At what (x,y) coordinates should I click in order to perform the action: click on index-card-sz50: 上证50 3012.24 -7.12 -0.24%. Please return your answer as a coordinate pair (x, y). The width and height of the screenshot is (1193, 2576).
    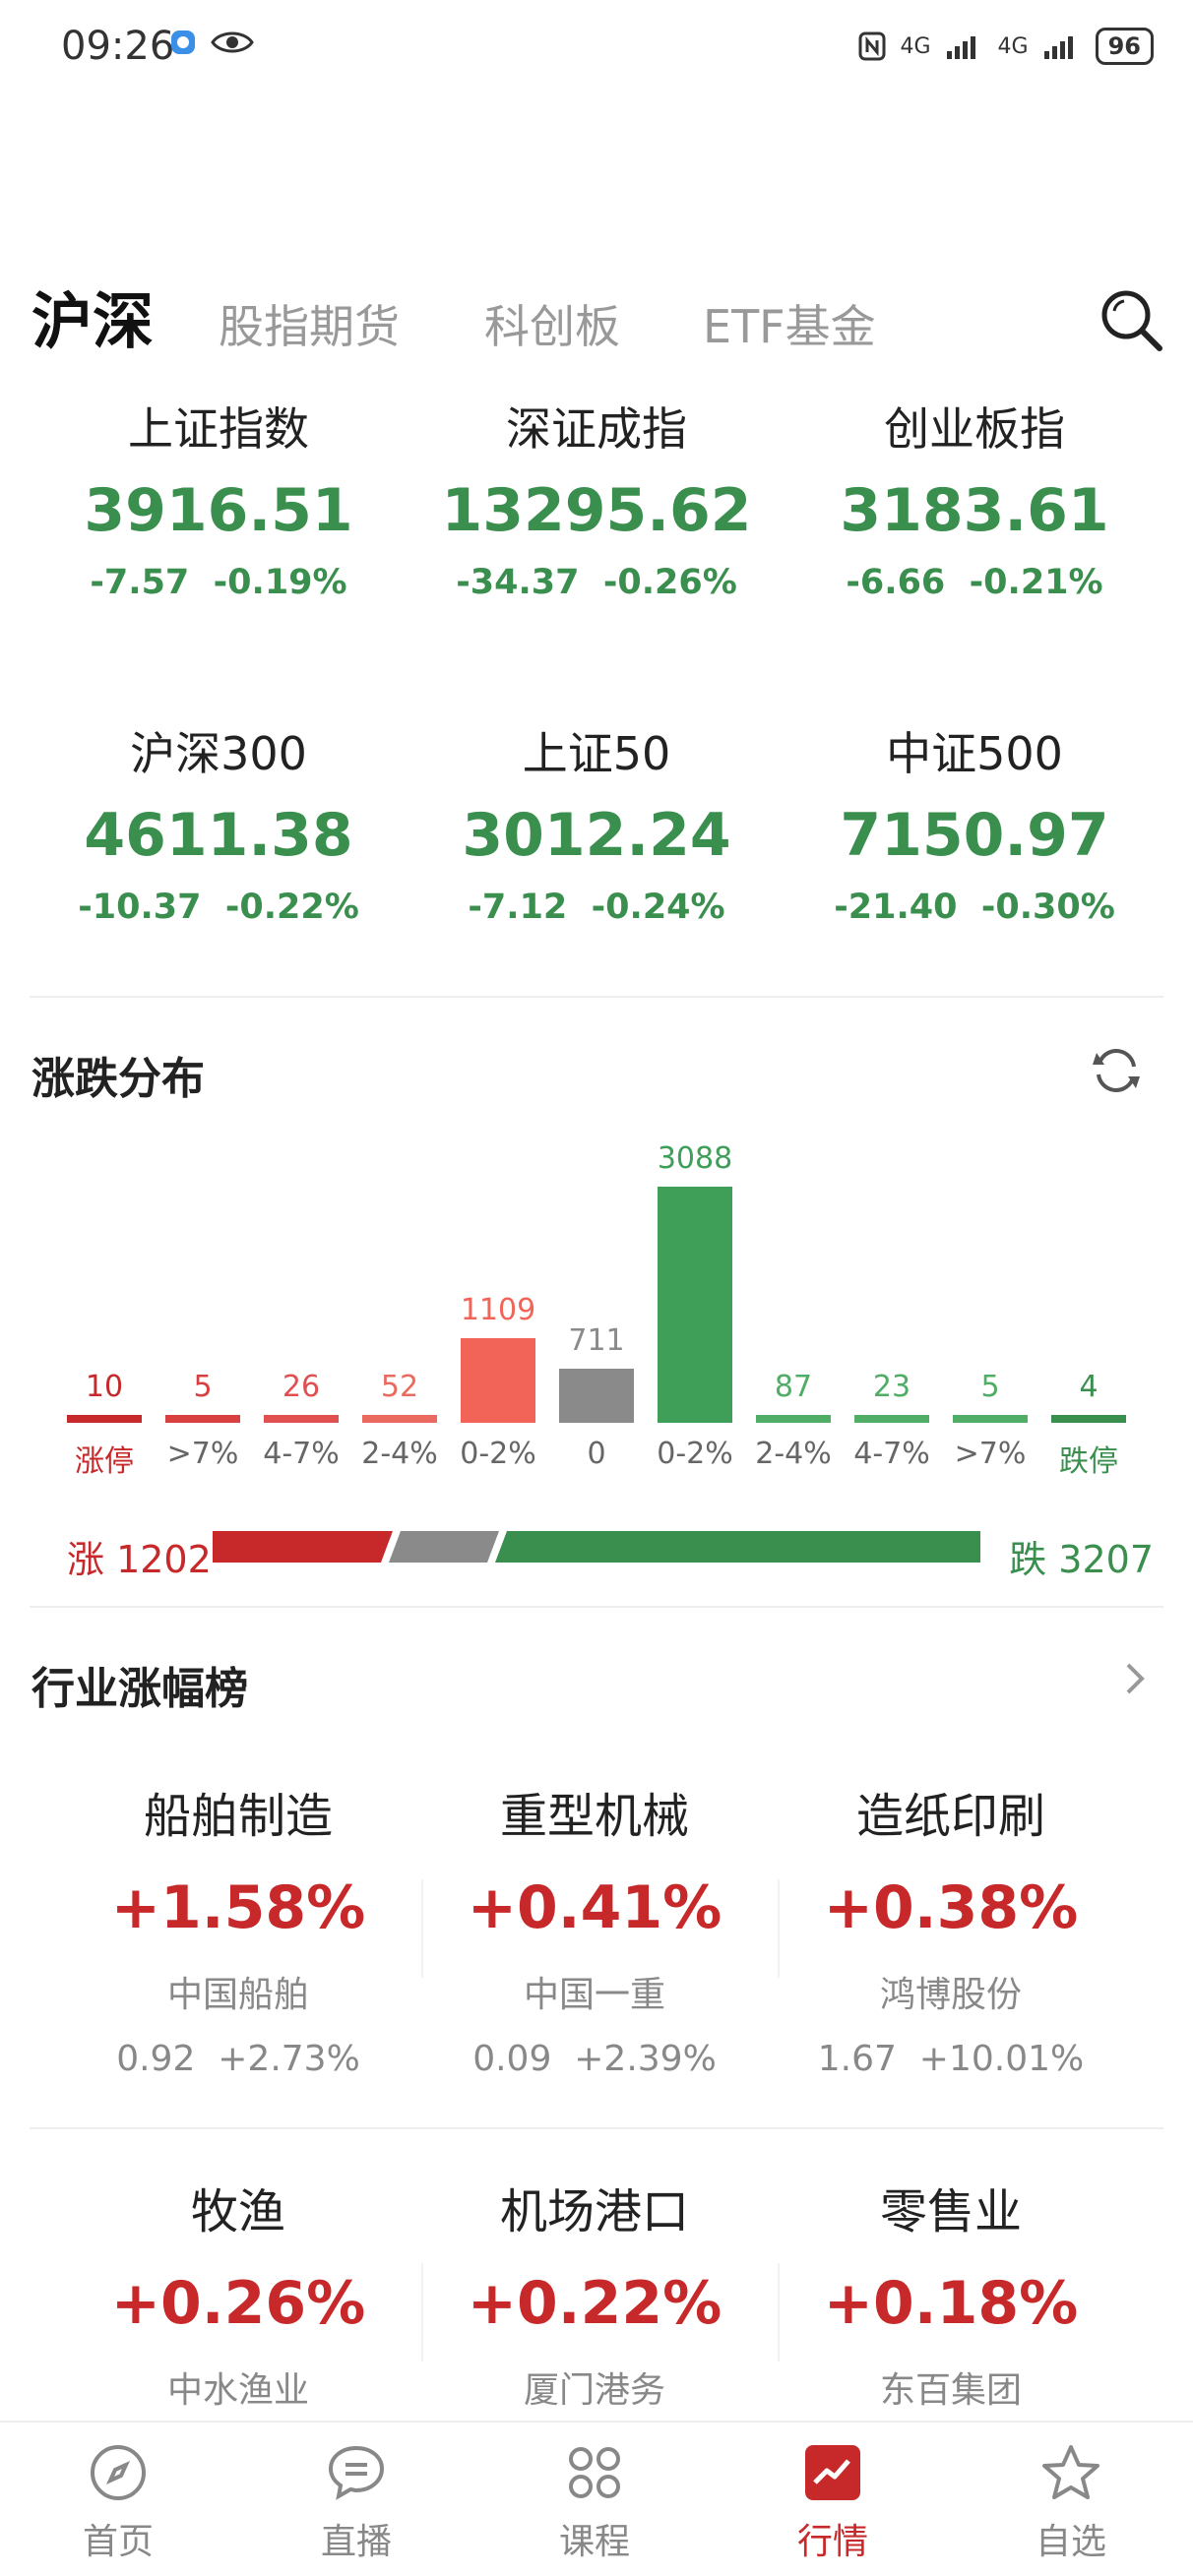
    Looking at the image, I should click on (596, 822).